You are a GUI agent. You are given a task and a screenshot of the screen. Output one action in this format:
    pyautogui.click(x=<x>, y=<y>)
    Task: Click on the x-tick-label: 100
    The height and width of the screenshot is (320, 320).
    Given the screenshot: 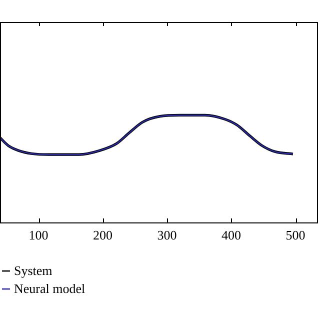 What is the action you would take?
    pyautogui.click(x=38, y=235)
    